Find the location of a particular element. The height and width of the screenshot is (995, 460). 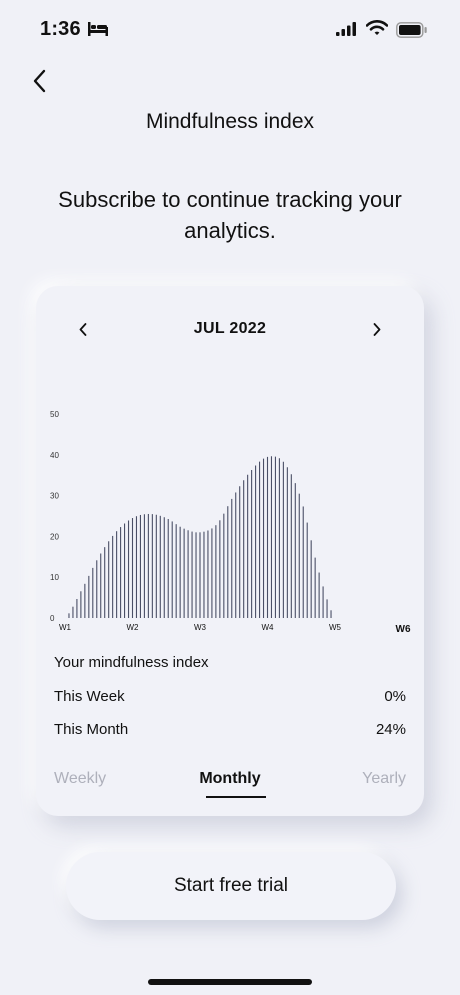

tab-yearly: Yearly is located at coordinates (384, 778).